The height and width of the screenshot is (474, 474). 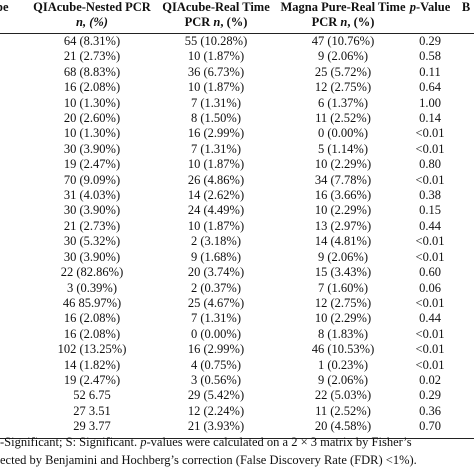 What do you see at coordinates (237, 164) in the screenshot?
I see `table-row: 19 (2.47%) 10 (1.87%) 10 (2.29%) 0.80` at bounding box center [237, 164].